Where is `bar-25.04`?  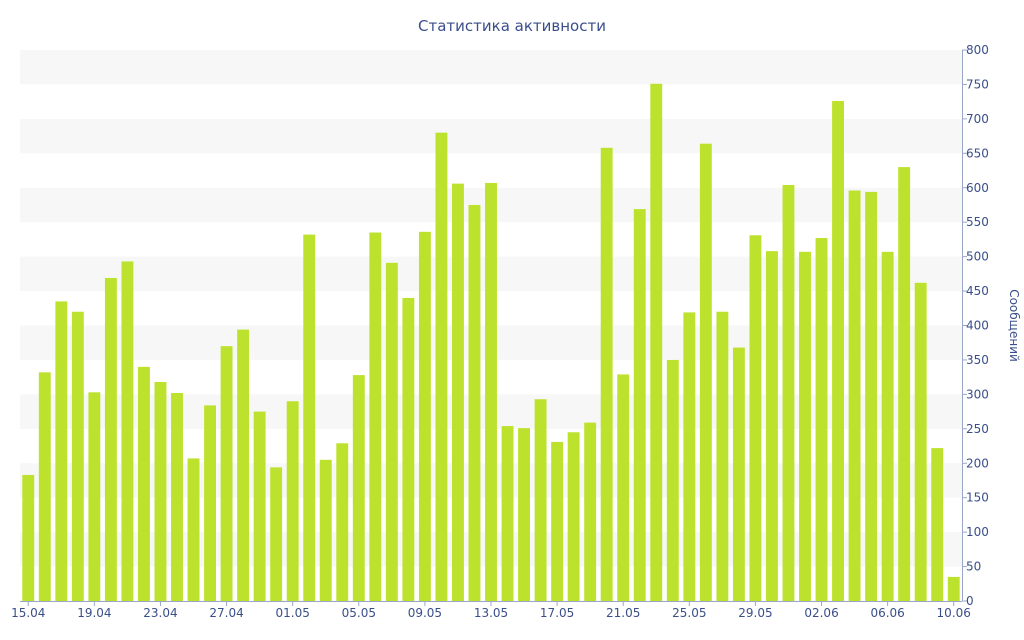 bar-25.04 is located at coordinates (193, 529).